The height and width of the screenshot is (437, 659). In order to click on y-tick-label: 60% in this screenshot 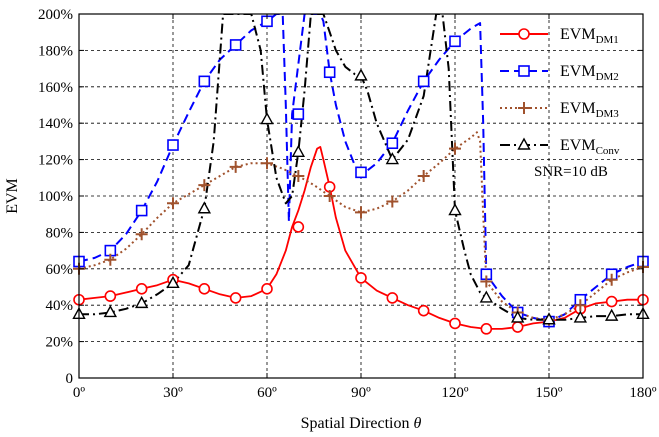, I will do `click(60, 270)`.